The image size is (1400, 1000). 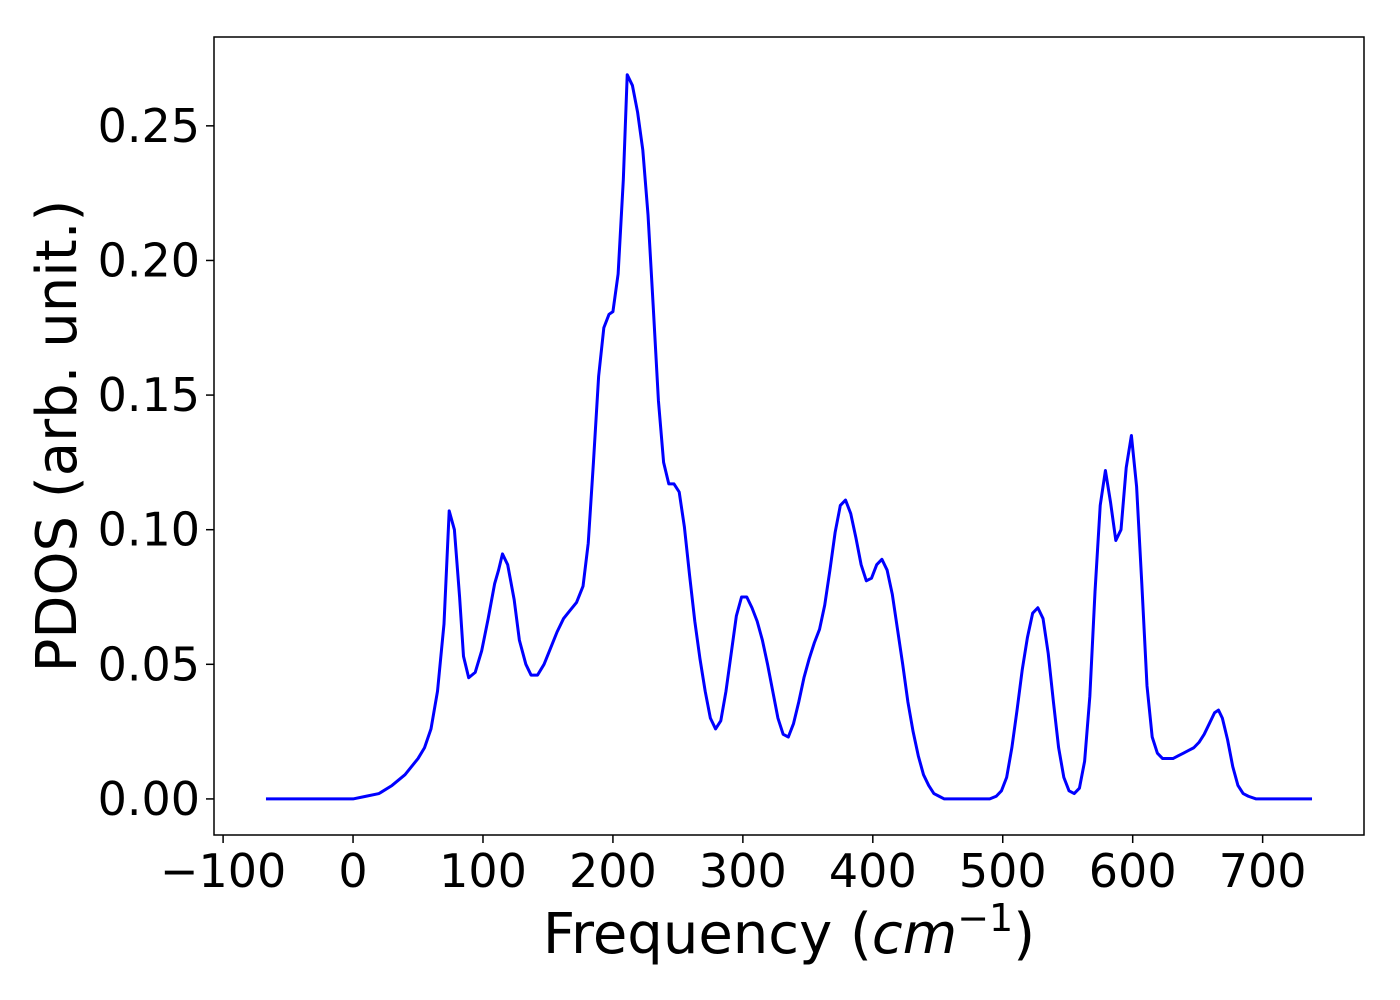 I want to click on x-tick-label: 100, so click(x=483, y=871).